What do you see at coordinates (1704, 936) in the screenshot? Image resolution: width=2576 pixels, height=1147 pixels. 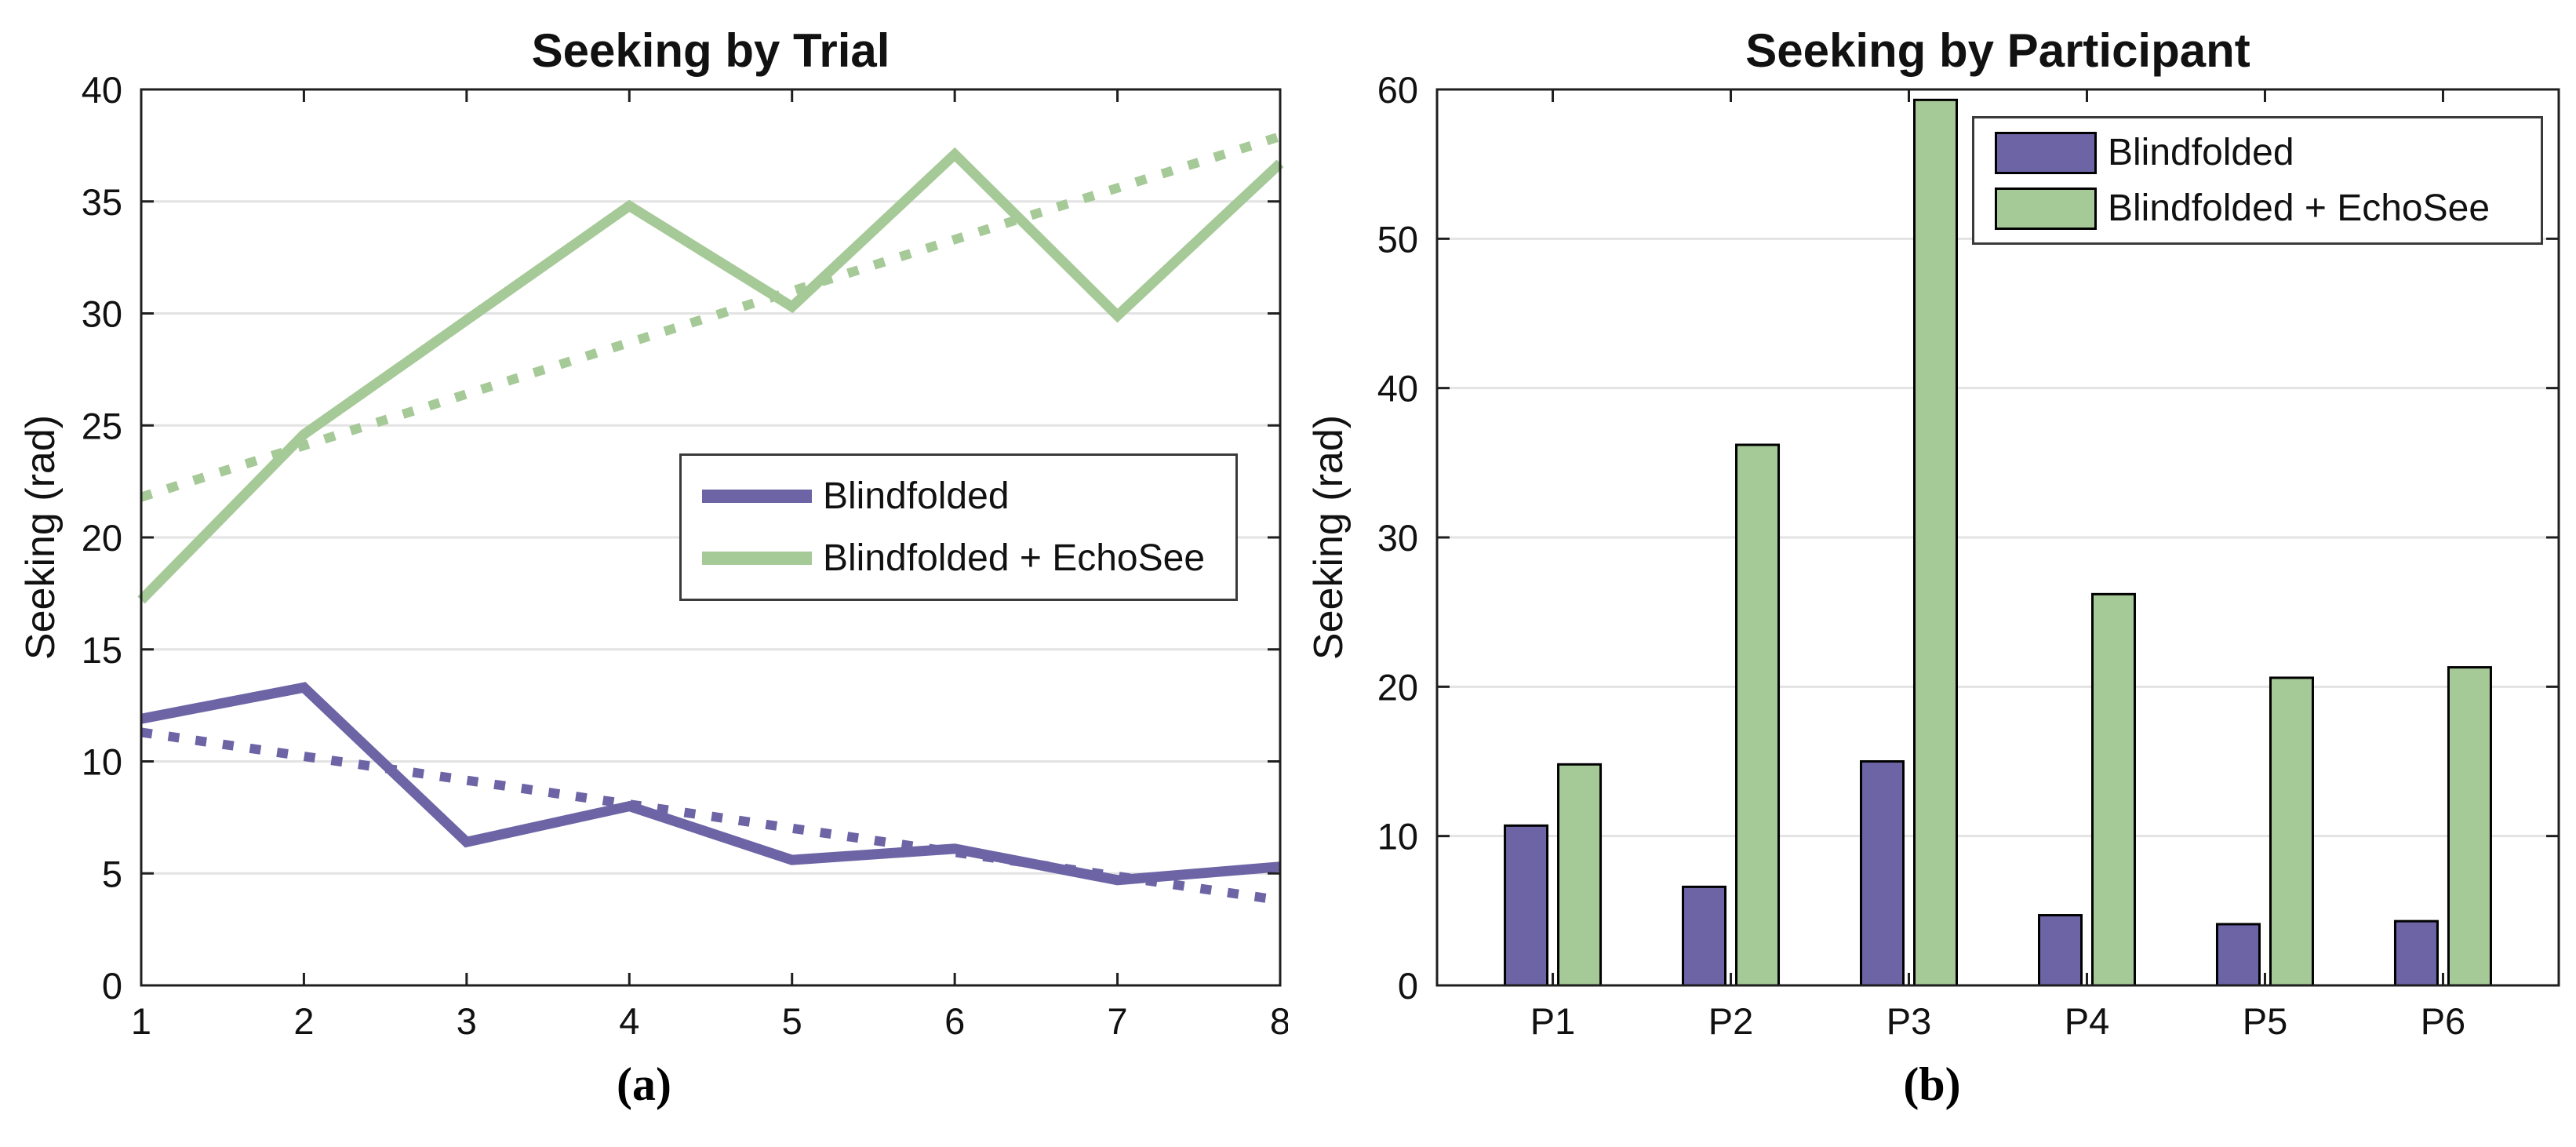 I see `bar-P2-purple` at bounding box center [1704, 936].